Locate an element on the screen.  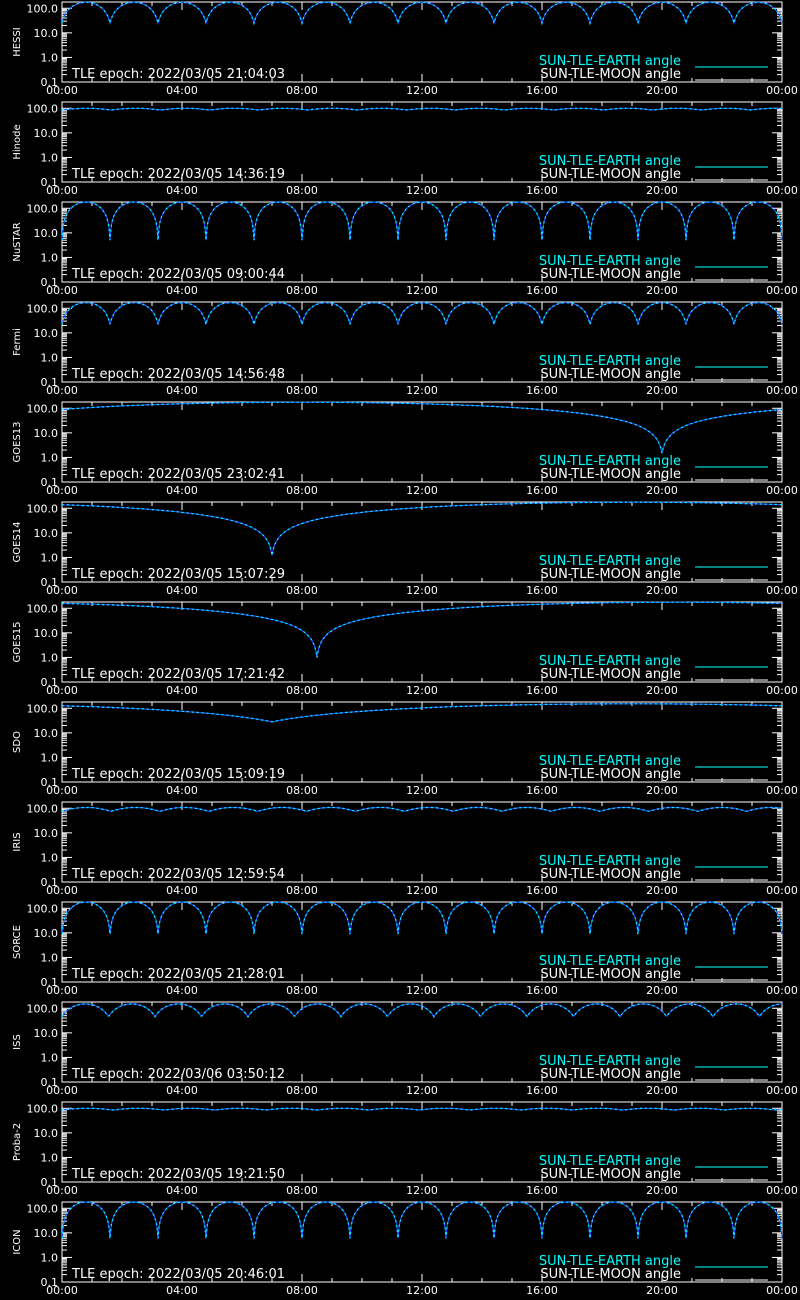
tle-epoch-text: TLE epoch: 2022/03/05 12:59:54 is located at coordinates (178, 874).